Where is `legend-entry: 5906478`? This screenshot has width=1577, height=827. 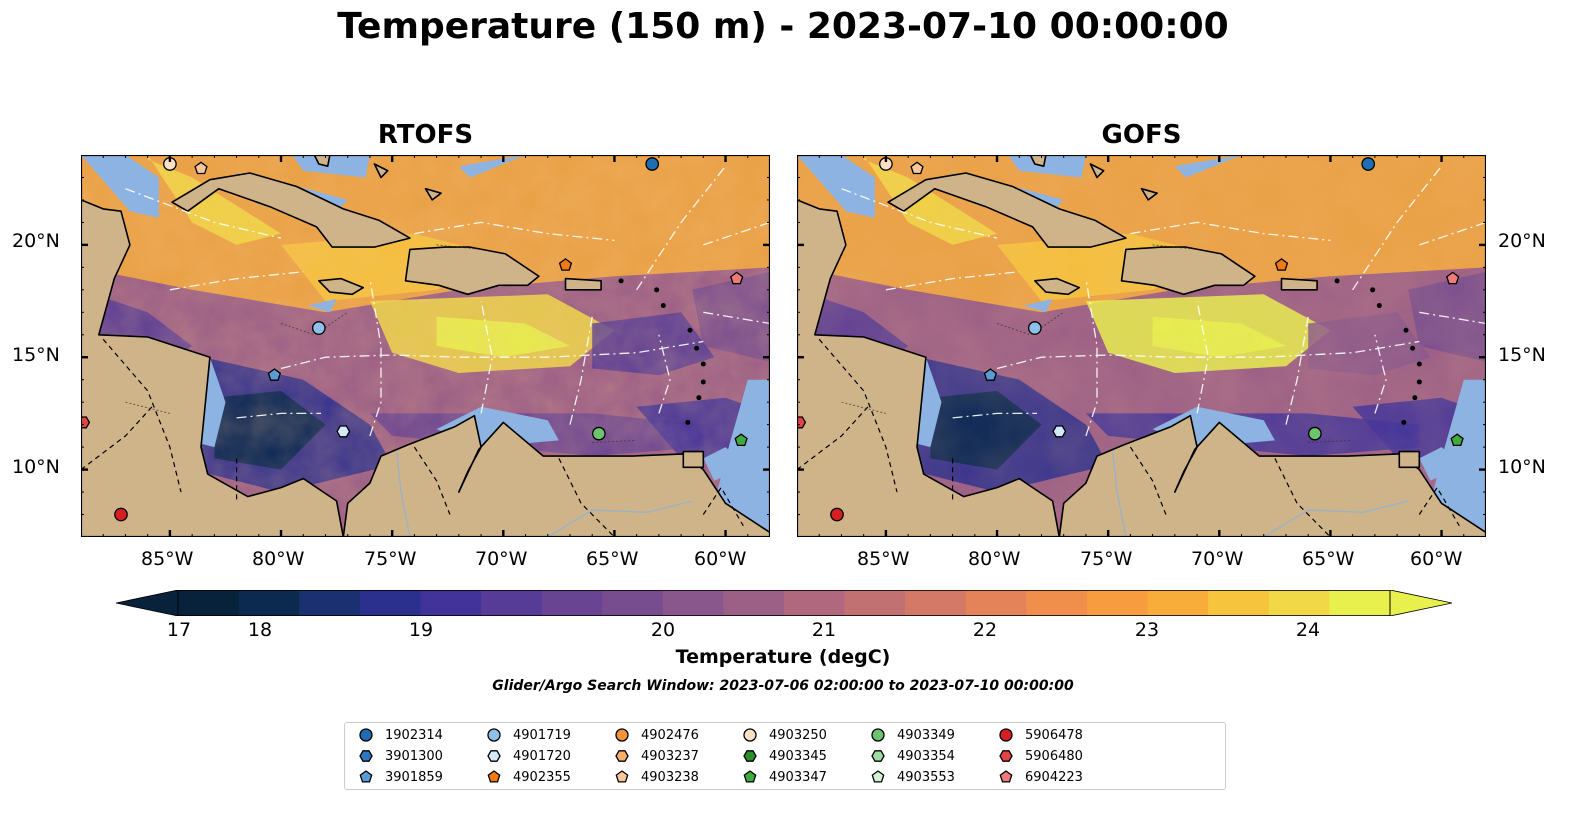 legend-entry: 5906478 is located at coordinates (1040, 735).